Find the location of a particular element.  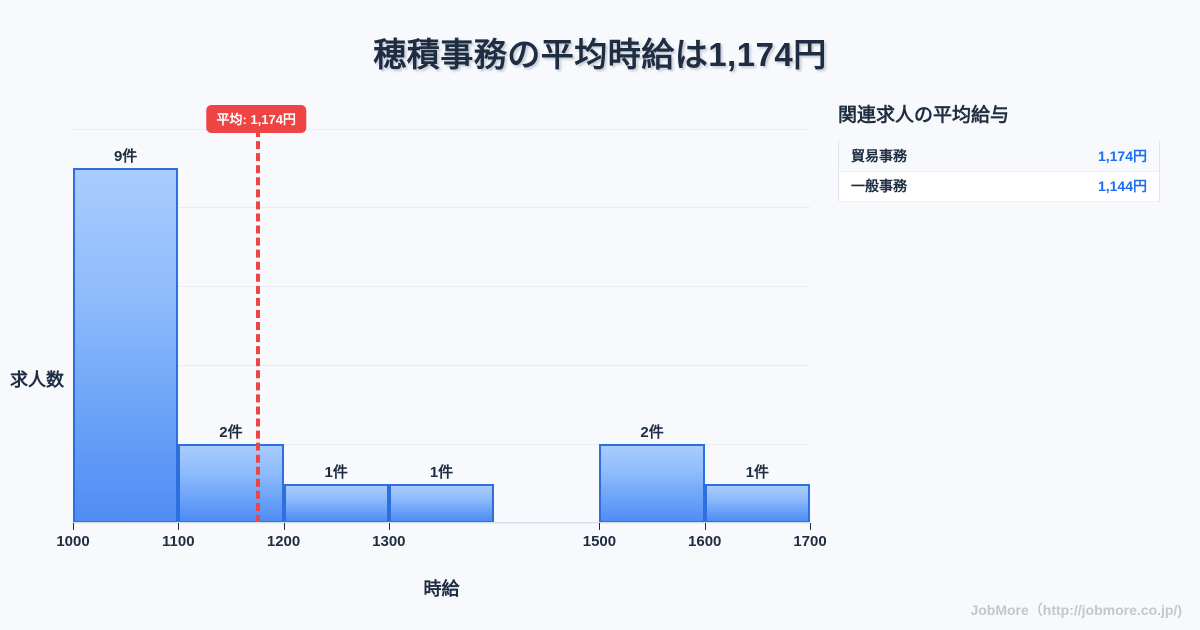

related-job-name: 一般事務 is located at coordinates (922, 186).